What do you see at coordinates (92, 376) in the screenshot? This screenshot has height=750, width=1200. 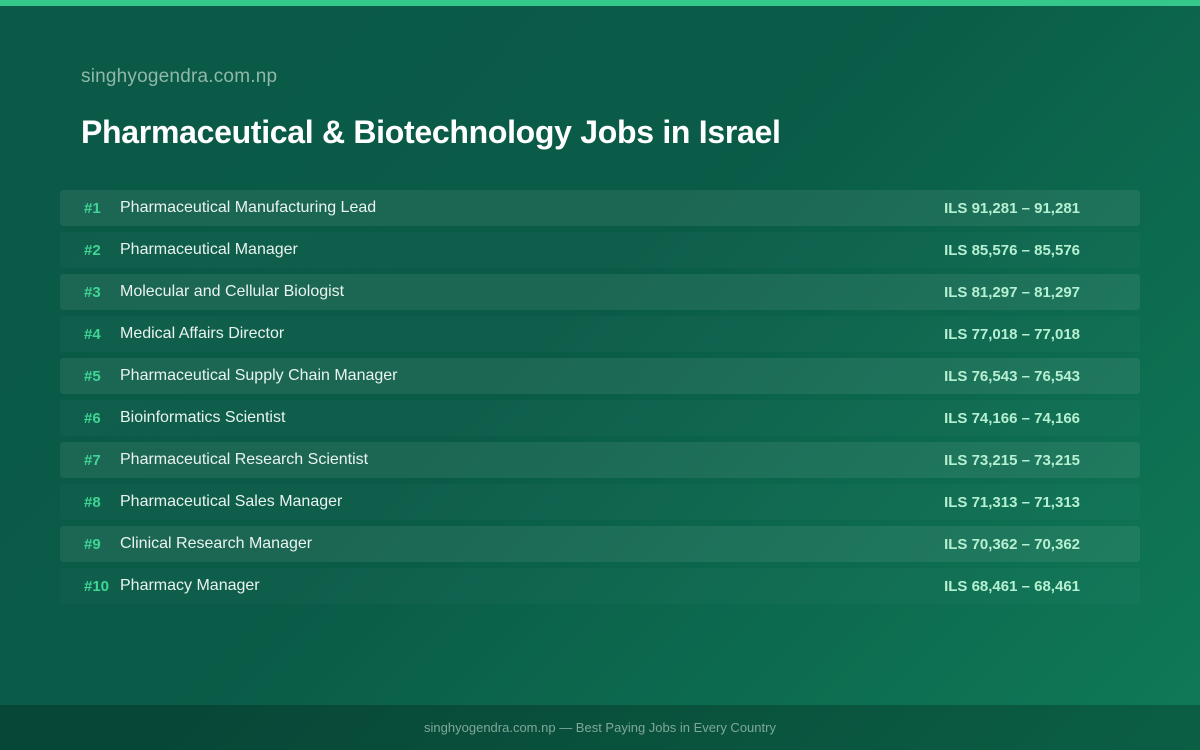 I see `job-rank: #5` at bounding box center [92, 376].